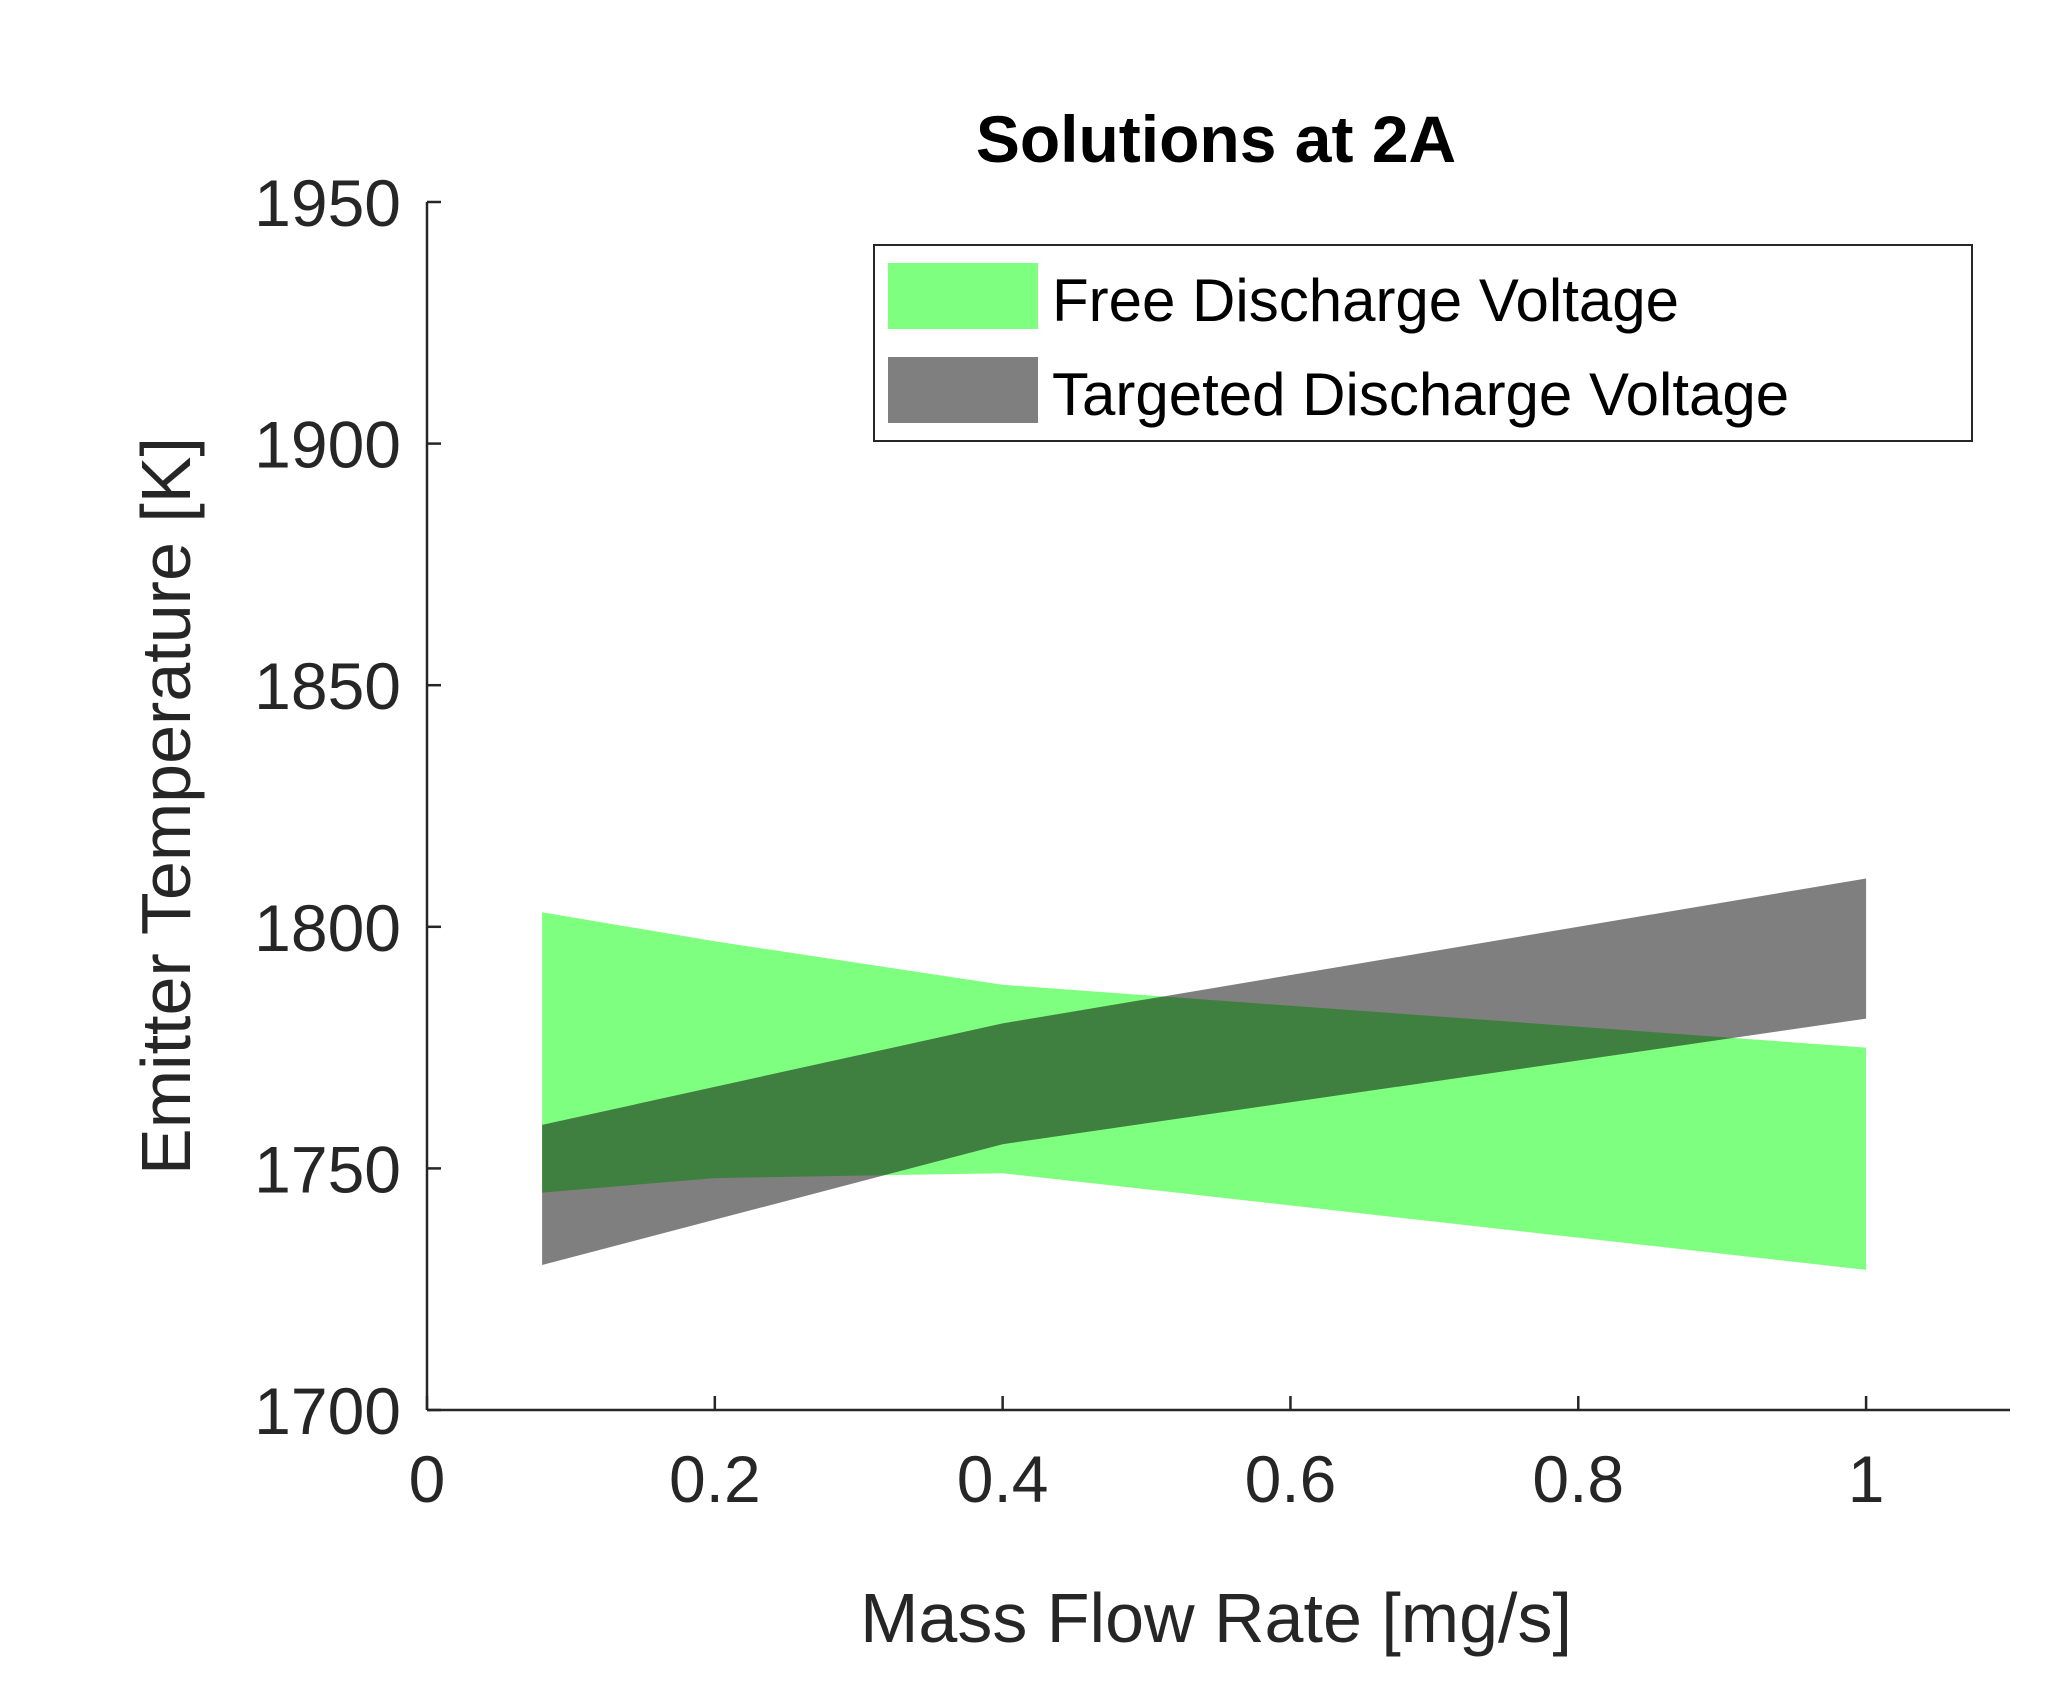  What do you see at coordinates (1365, 300) in the screenshot?
I see `legend-label-free: Free Discharge Voltage` at bounding box center [1365, 300].